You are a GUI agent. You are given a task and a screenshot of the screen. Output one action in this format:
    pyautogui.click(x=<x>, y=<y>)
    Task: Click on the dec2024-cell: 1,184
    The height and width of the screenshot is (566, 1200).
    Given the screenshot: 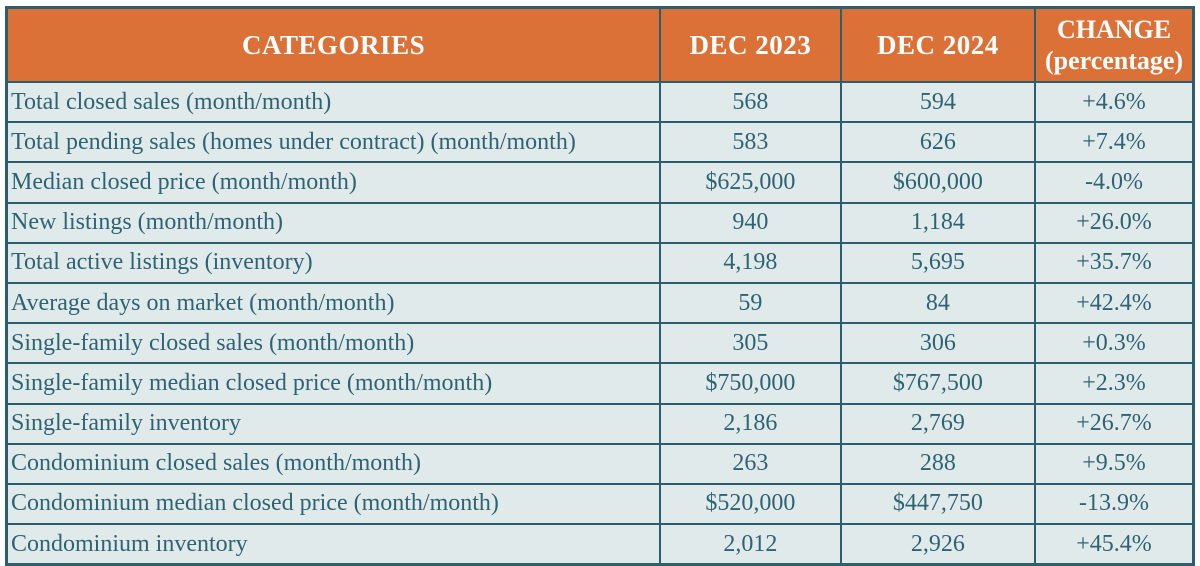 What is the action you would take?
    pyautogui.click(x=938, y=222)
    